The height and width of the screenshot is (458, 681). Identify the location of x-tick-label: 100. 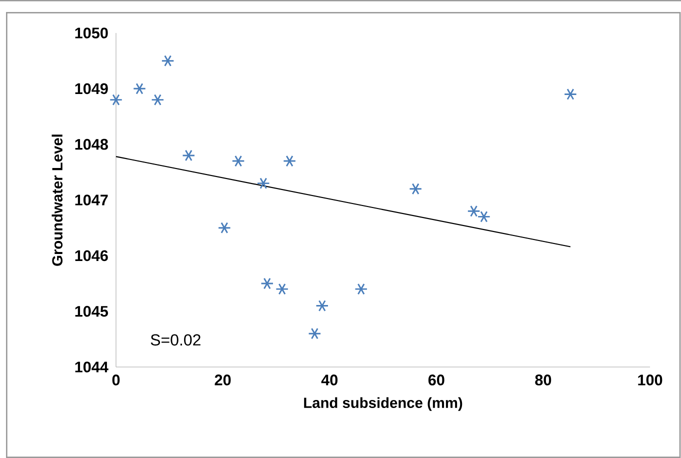
(650, 380).